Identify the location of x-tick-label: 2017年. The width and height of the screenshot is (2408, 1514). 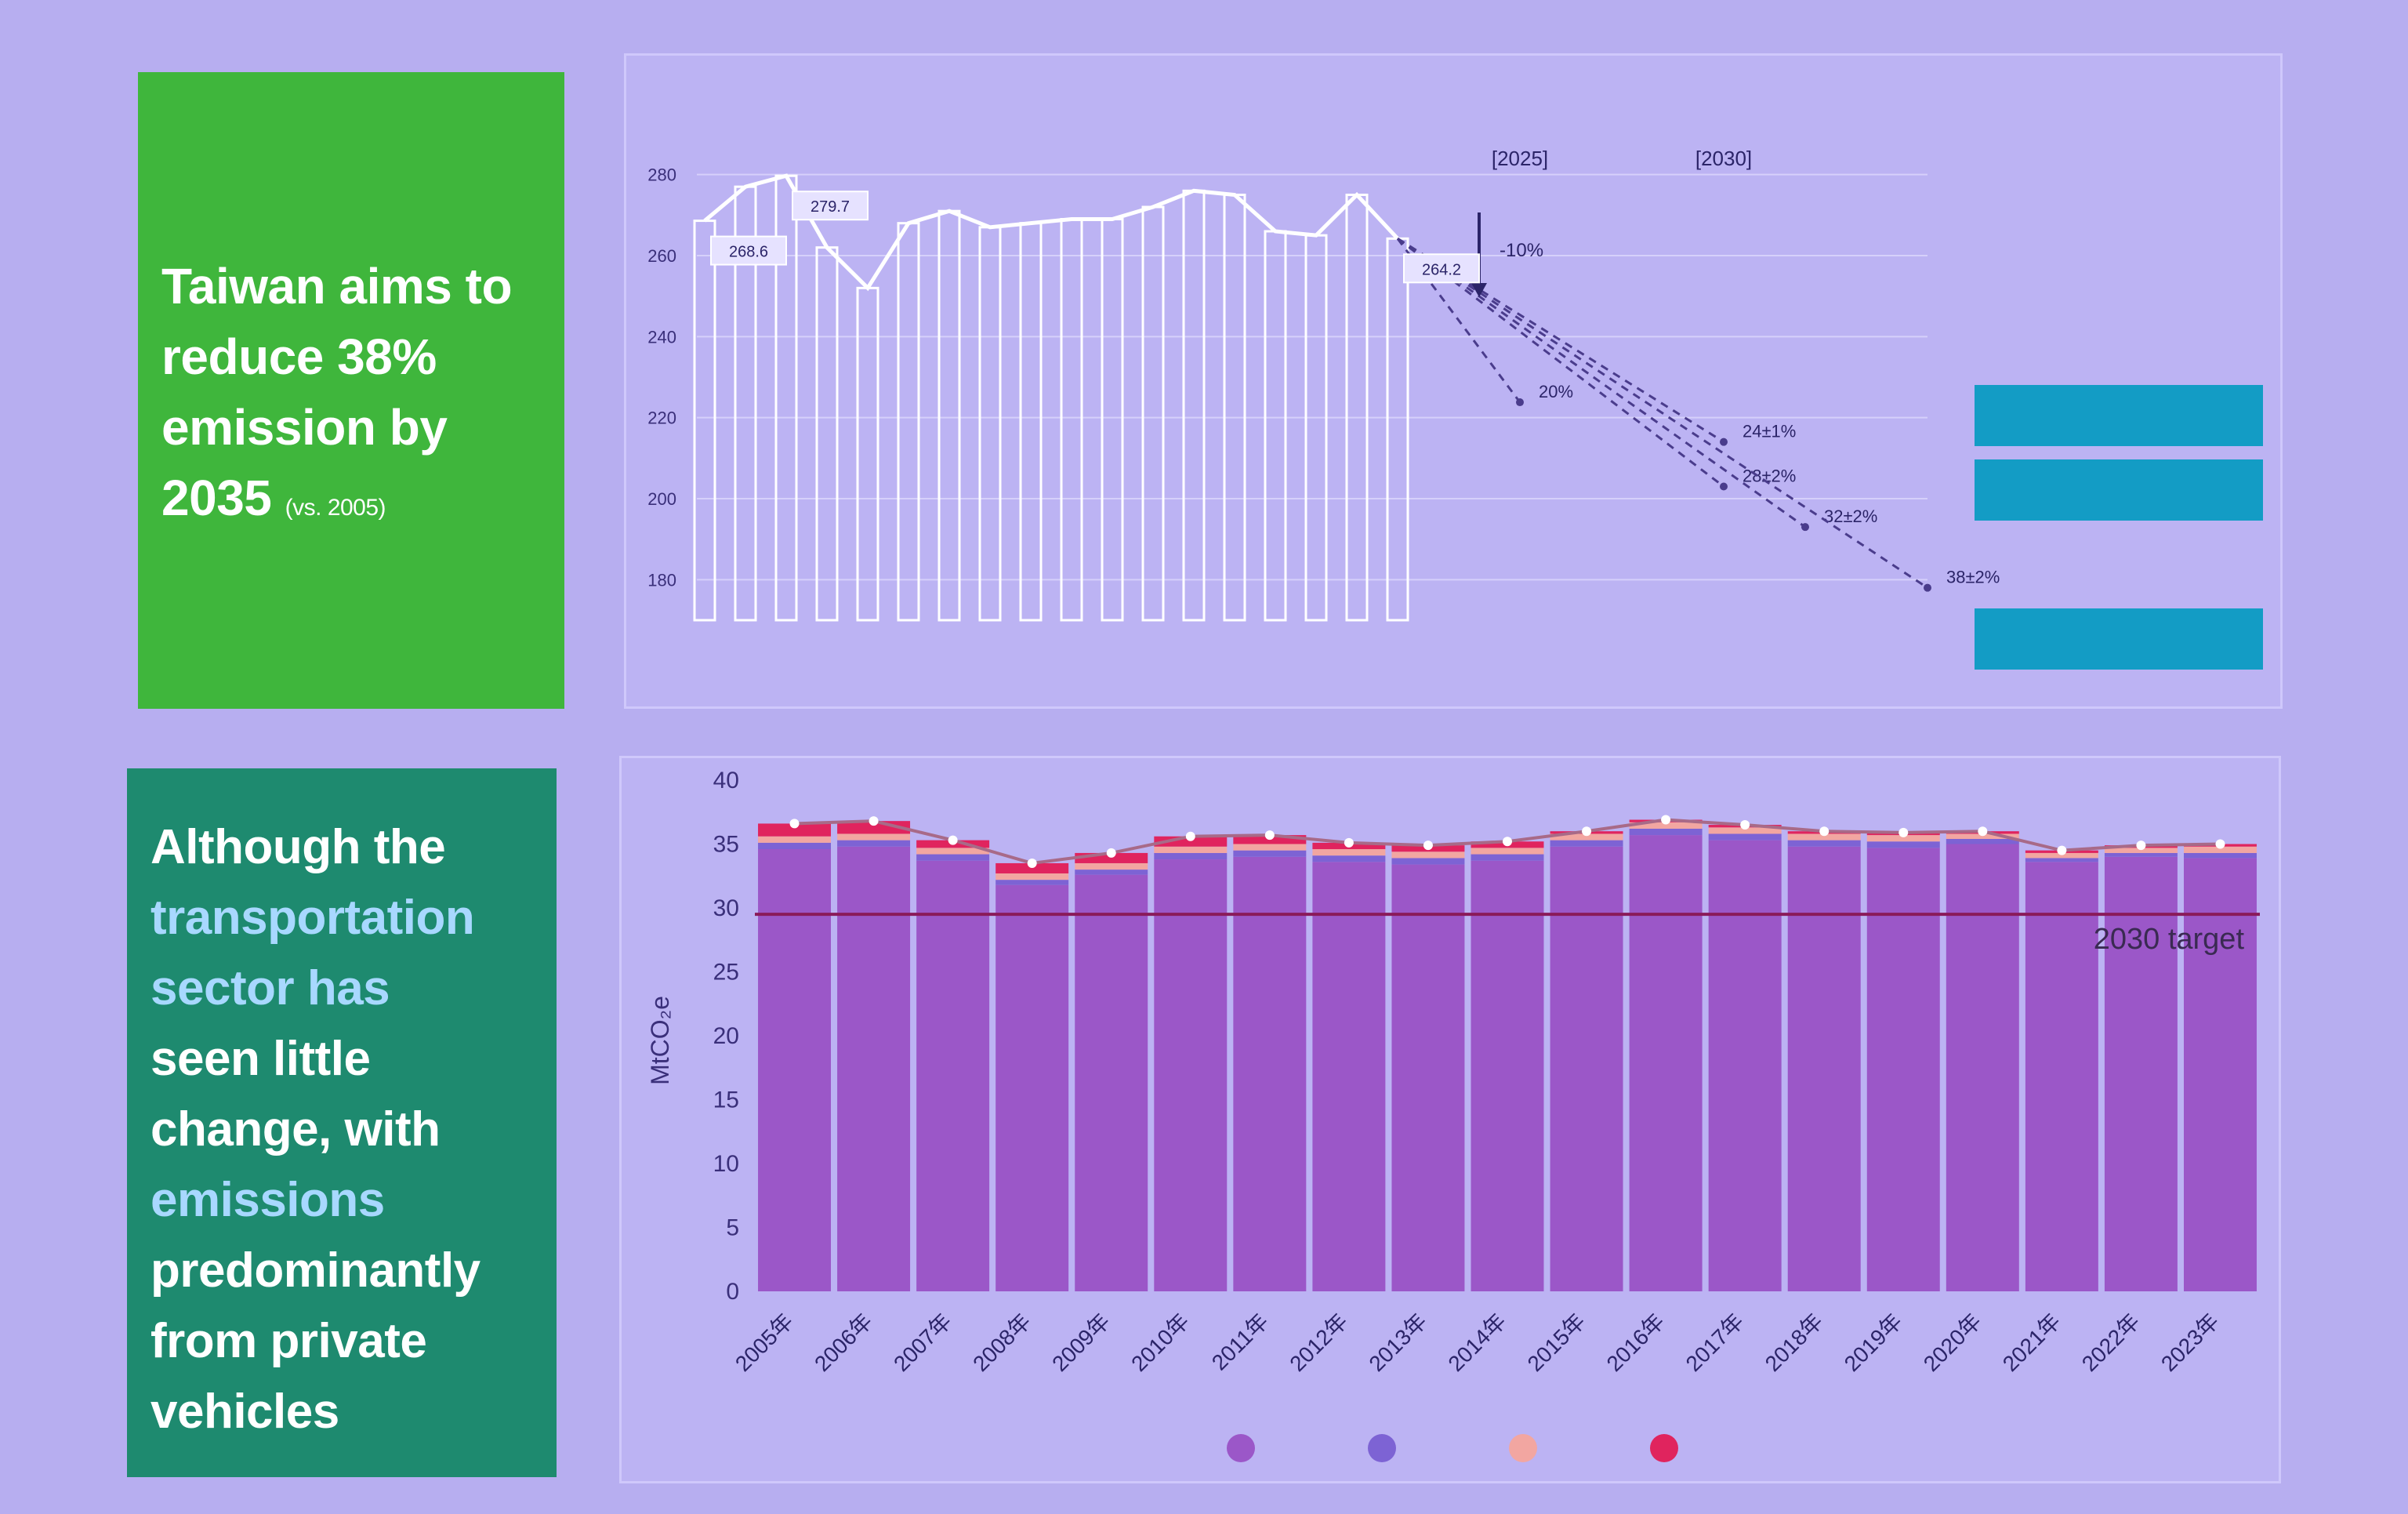
(1715, 1342).